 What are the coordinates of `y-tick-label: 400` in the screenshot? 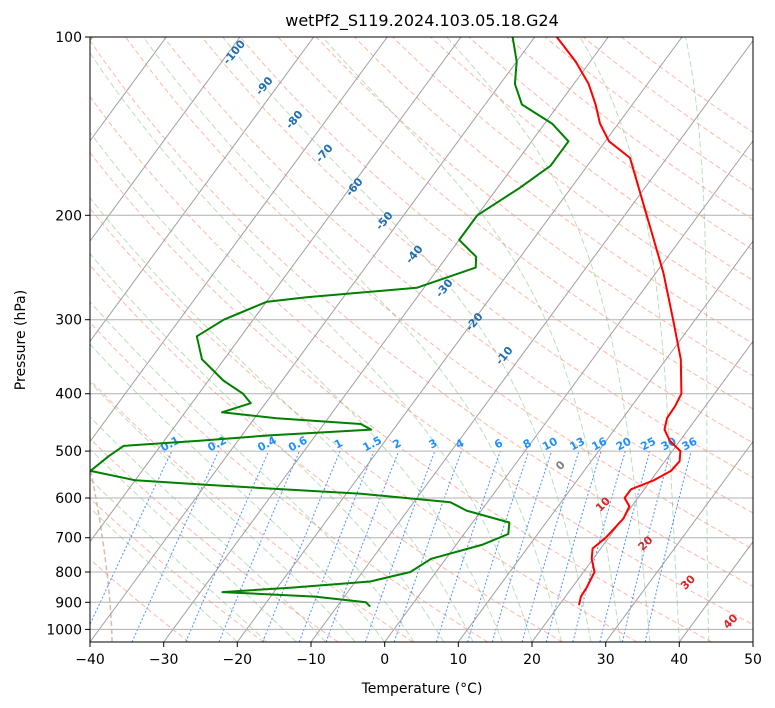 It's located at (68, 395).